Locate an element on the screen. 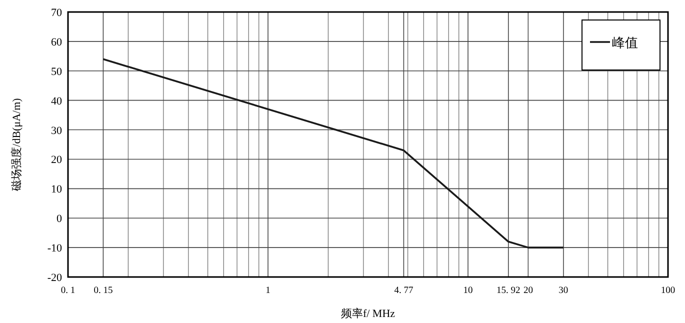 The width and height of the screenshot is (685, 323). x-tick-label: 30 is located at coordinates (563, 291).